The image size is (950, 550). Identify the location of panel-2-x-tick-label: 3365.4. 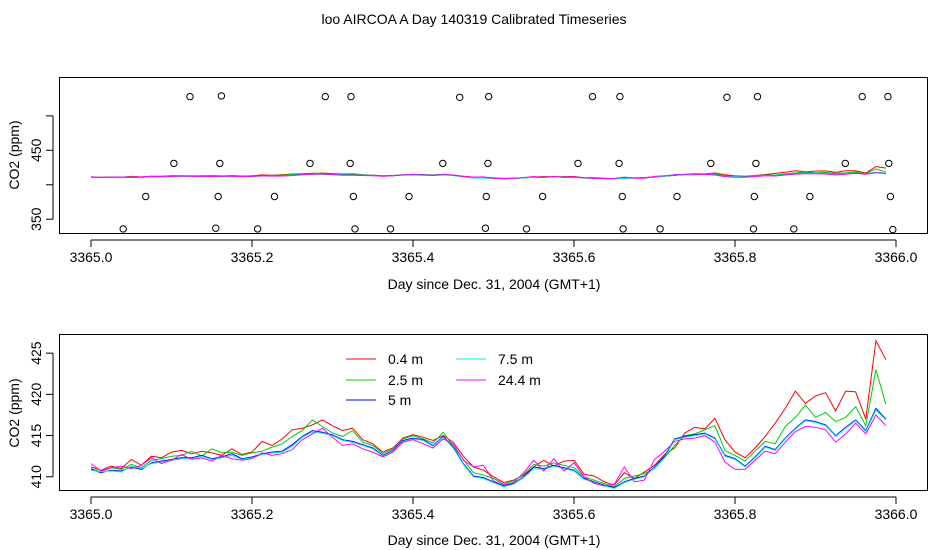
(413, 514).